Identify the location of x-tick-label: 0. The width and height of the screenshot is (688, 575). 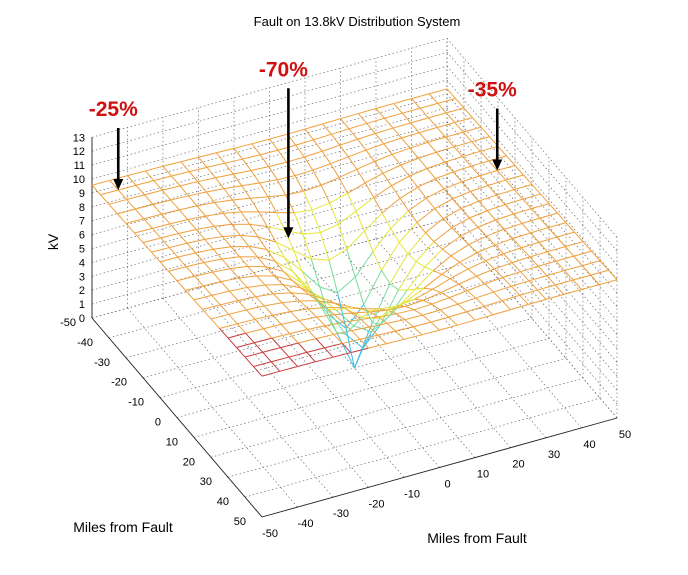
(158, 423).